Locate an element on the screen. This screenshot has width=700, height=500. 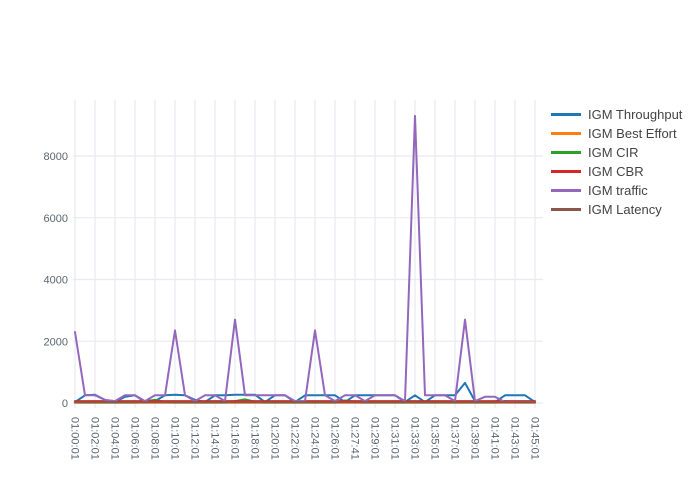
x-tick-label: 01:18:01 is located at coordinates (254, 438).